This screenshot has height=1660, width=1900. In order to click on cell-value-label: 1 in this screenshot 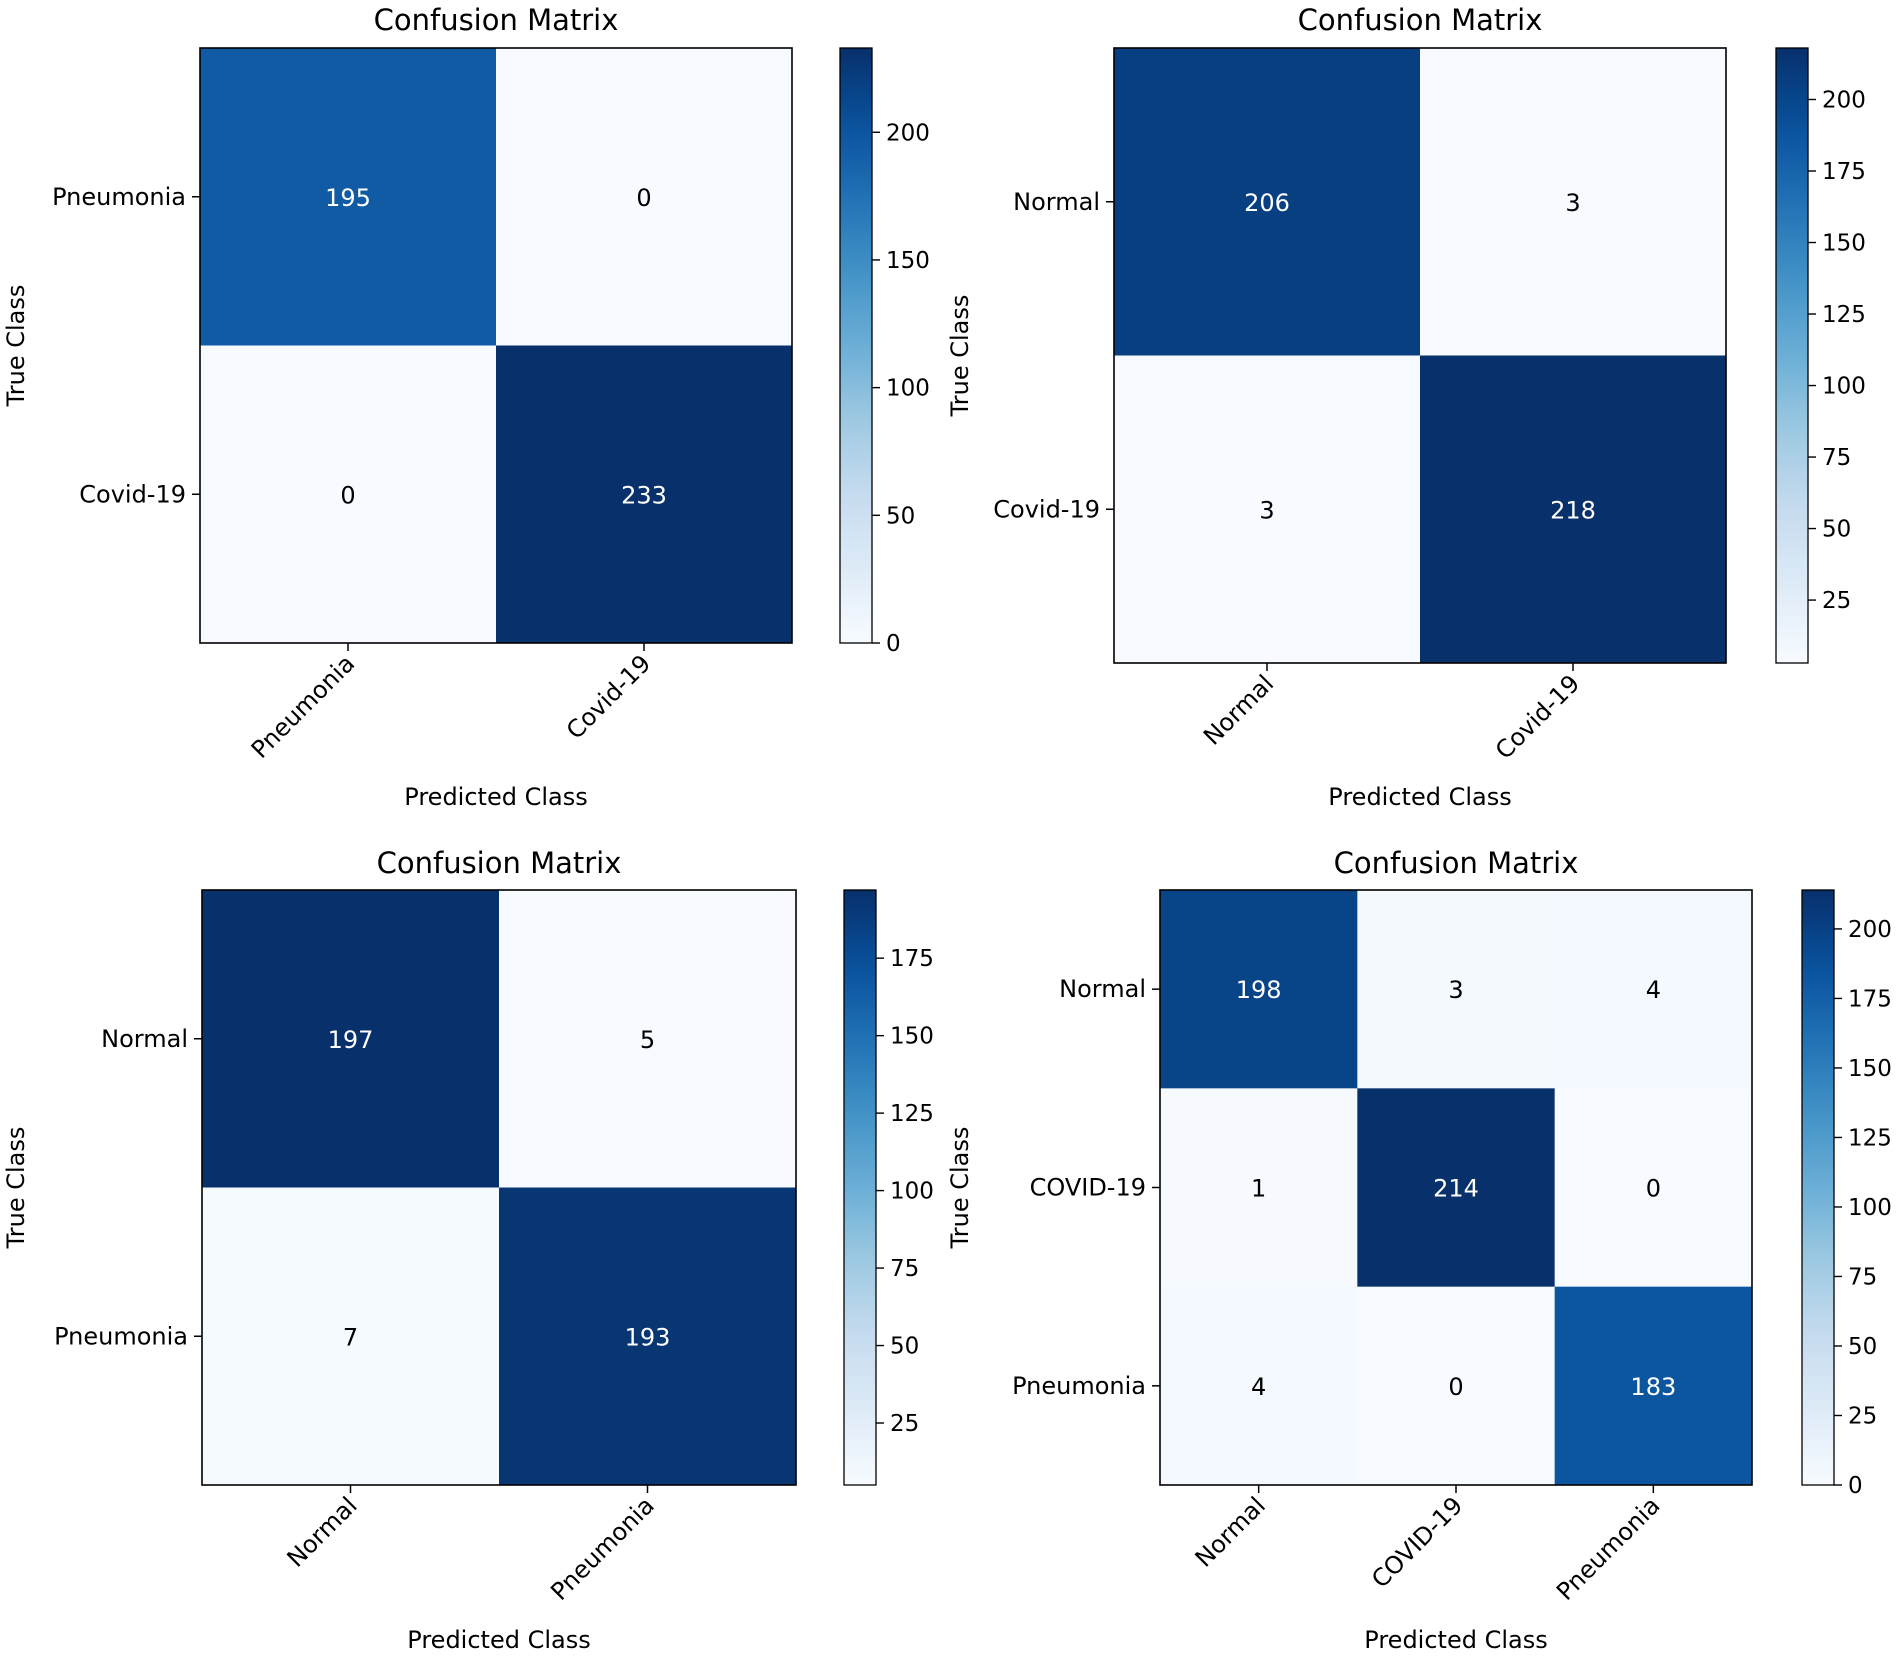, I will do `click(1258, 1189)`.